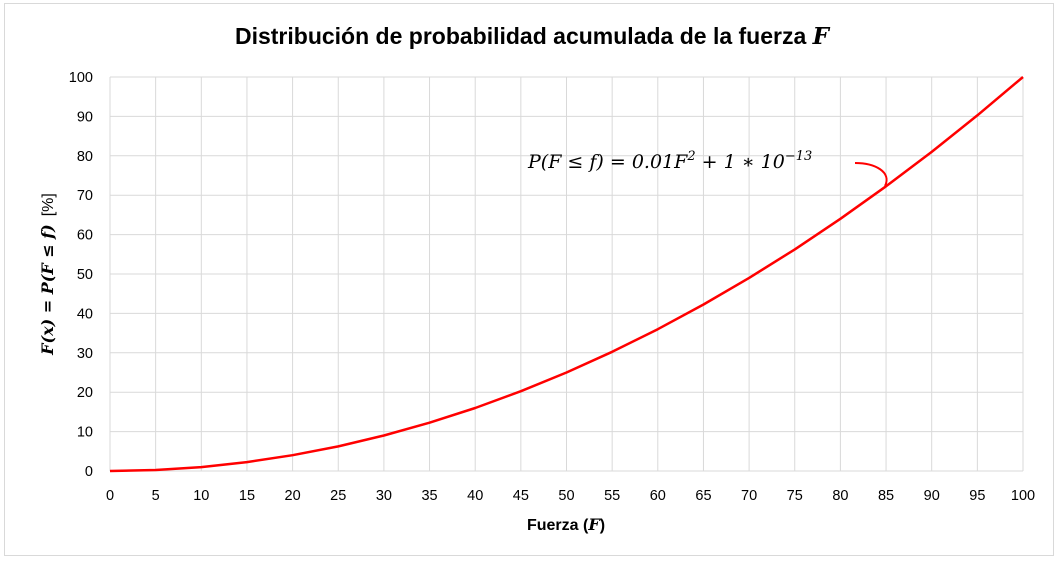  Describe the element at coordinates (85, 157) in the screenshot. I see `y-tick-label-80: 80` at that location.